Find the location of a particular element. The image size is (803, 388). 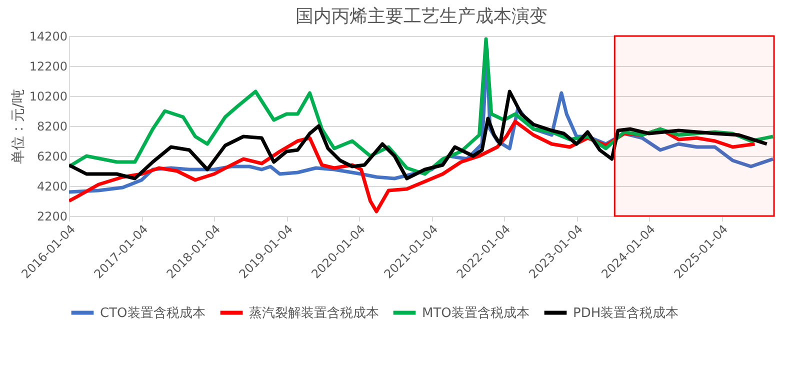

y-tick-label: 2200 is located at coordinates (52, 217).